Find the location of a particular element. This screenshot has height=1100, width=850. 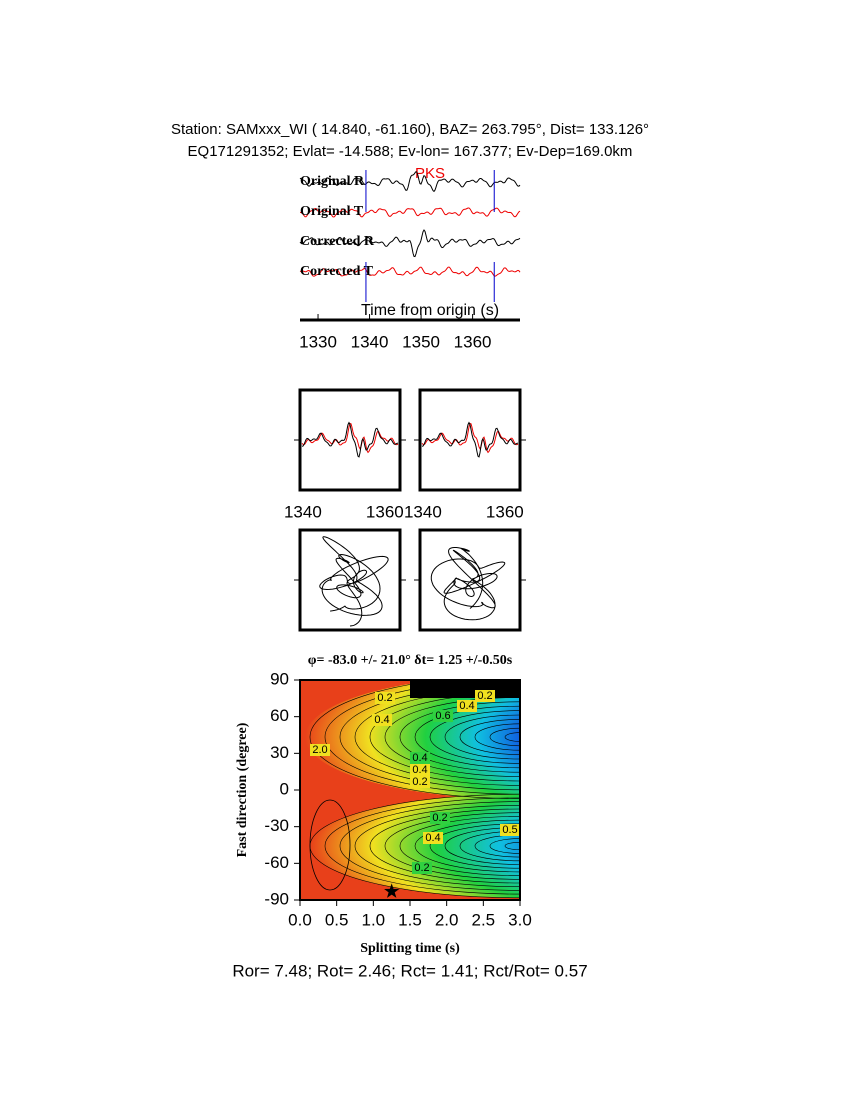

trace-label: Original R is located at coordinates (332, 181).